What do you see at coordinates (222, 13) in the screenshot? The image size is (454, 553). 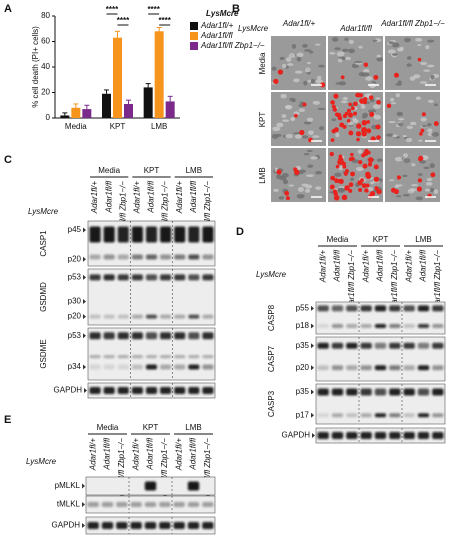 I see `legend-title: LysMcre` at bounding box center [222, 13].